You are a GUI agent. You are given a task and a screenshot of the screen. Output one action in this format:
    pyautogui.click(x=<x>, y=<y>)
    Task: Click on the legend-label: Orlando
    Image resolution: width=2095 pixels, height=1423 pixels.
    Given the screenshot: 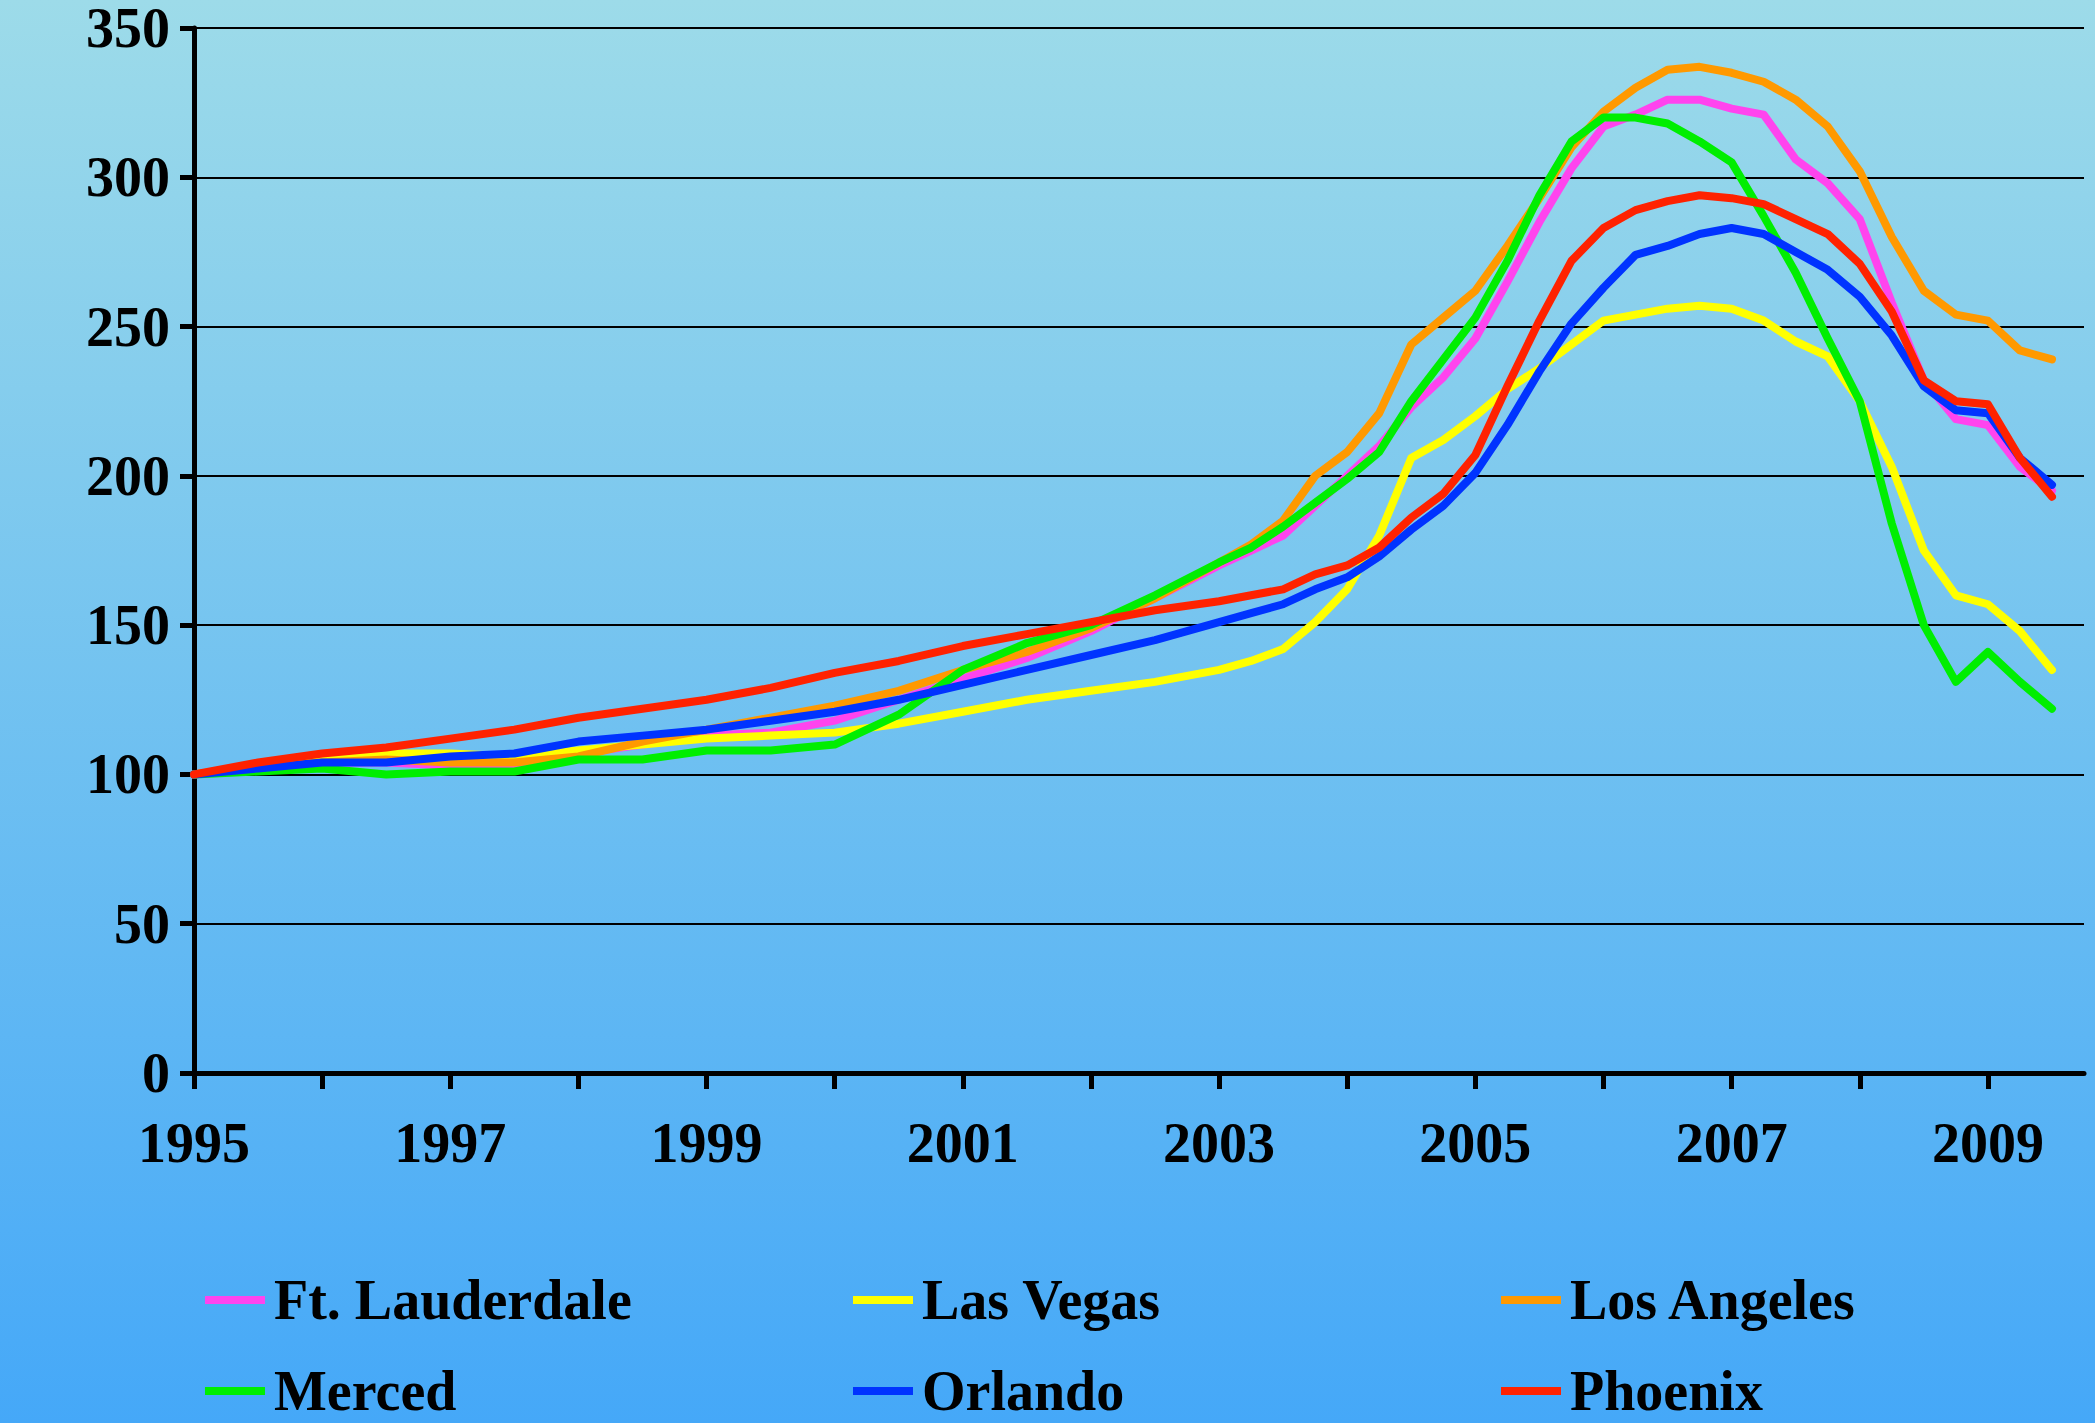 What is the action you would take?
    pyautogui.click(x=1023, y=1391)
    